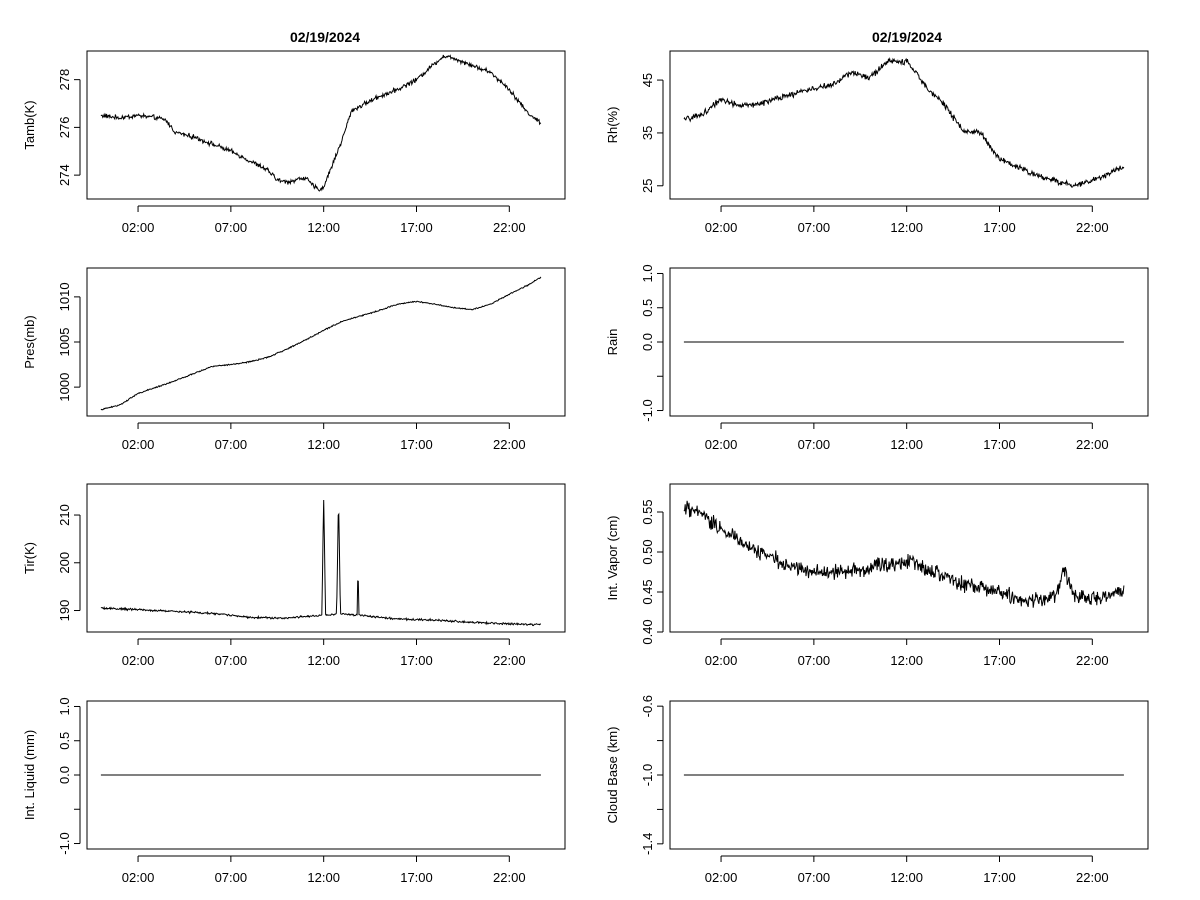  What do you see at coordinates (64, 175) in the screenshot?
I see `tamb-y-tick-label: 274` at bounding box center [64, 175].